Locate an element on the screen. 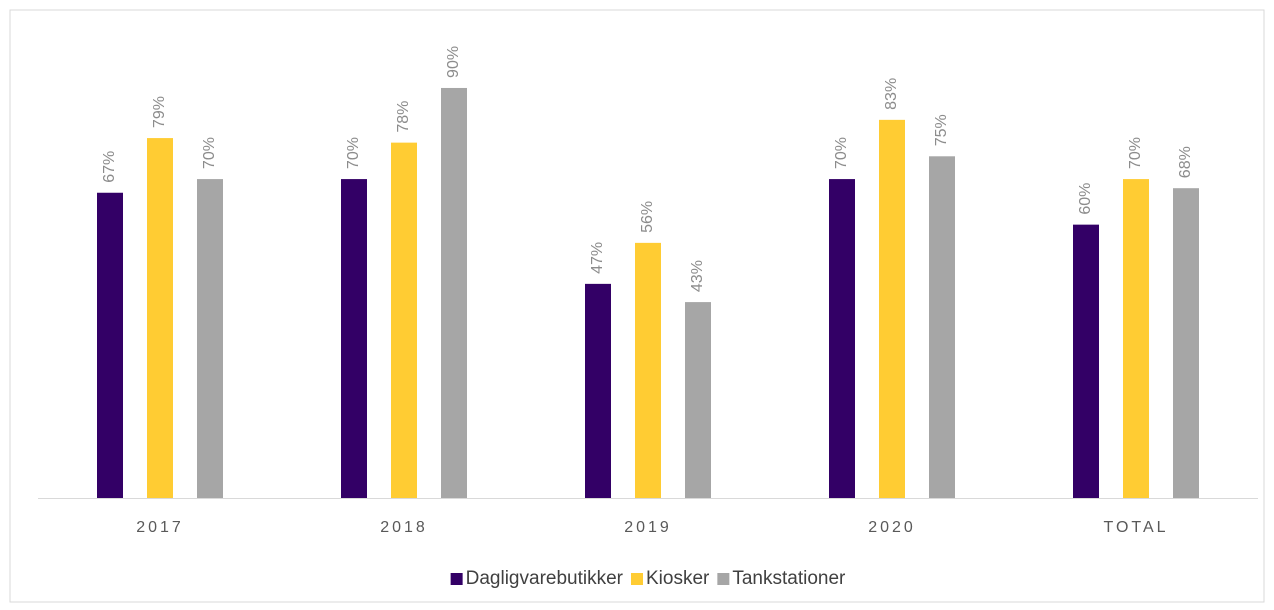 Image resolution: width=1274 pixels, height=610 pixels. value-label: 90% is located at coordinates (453, 62).